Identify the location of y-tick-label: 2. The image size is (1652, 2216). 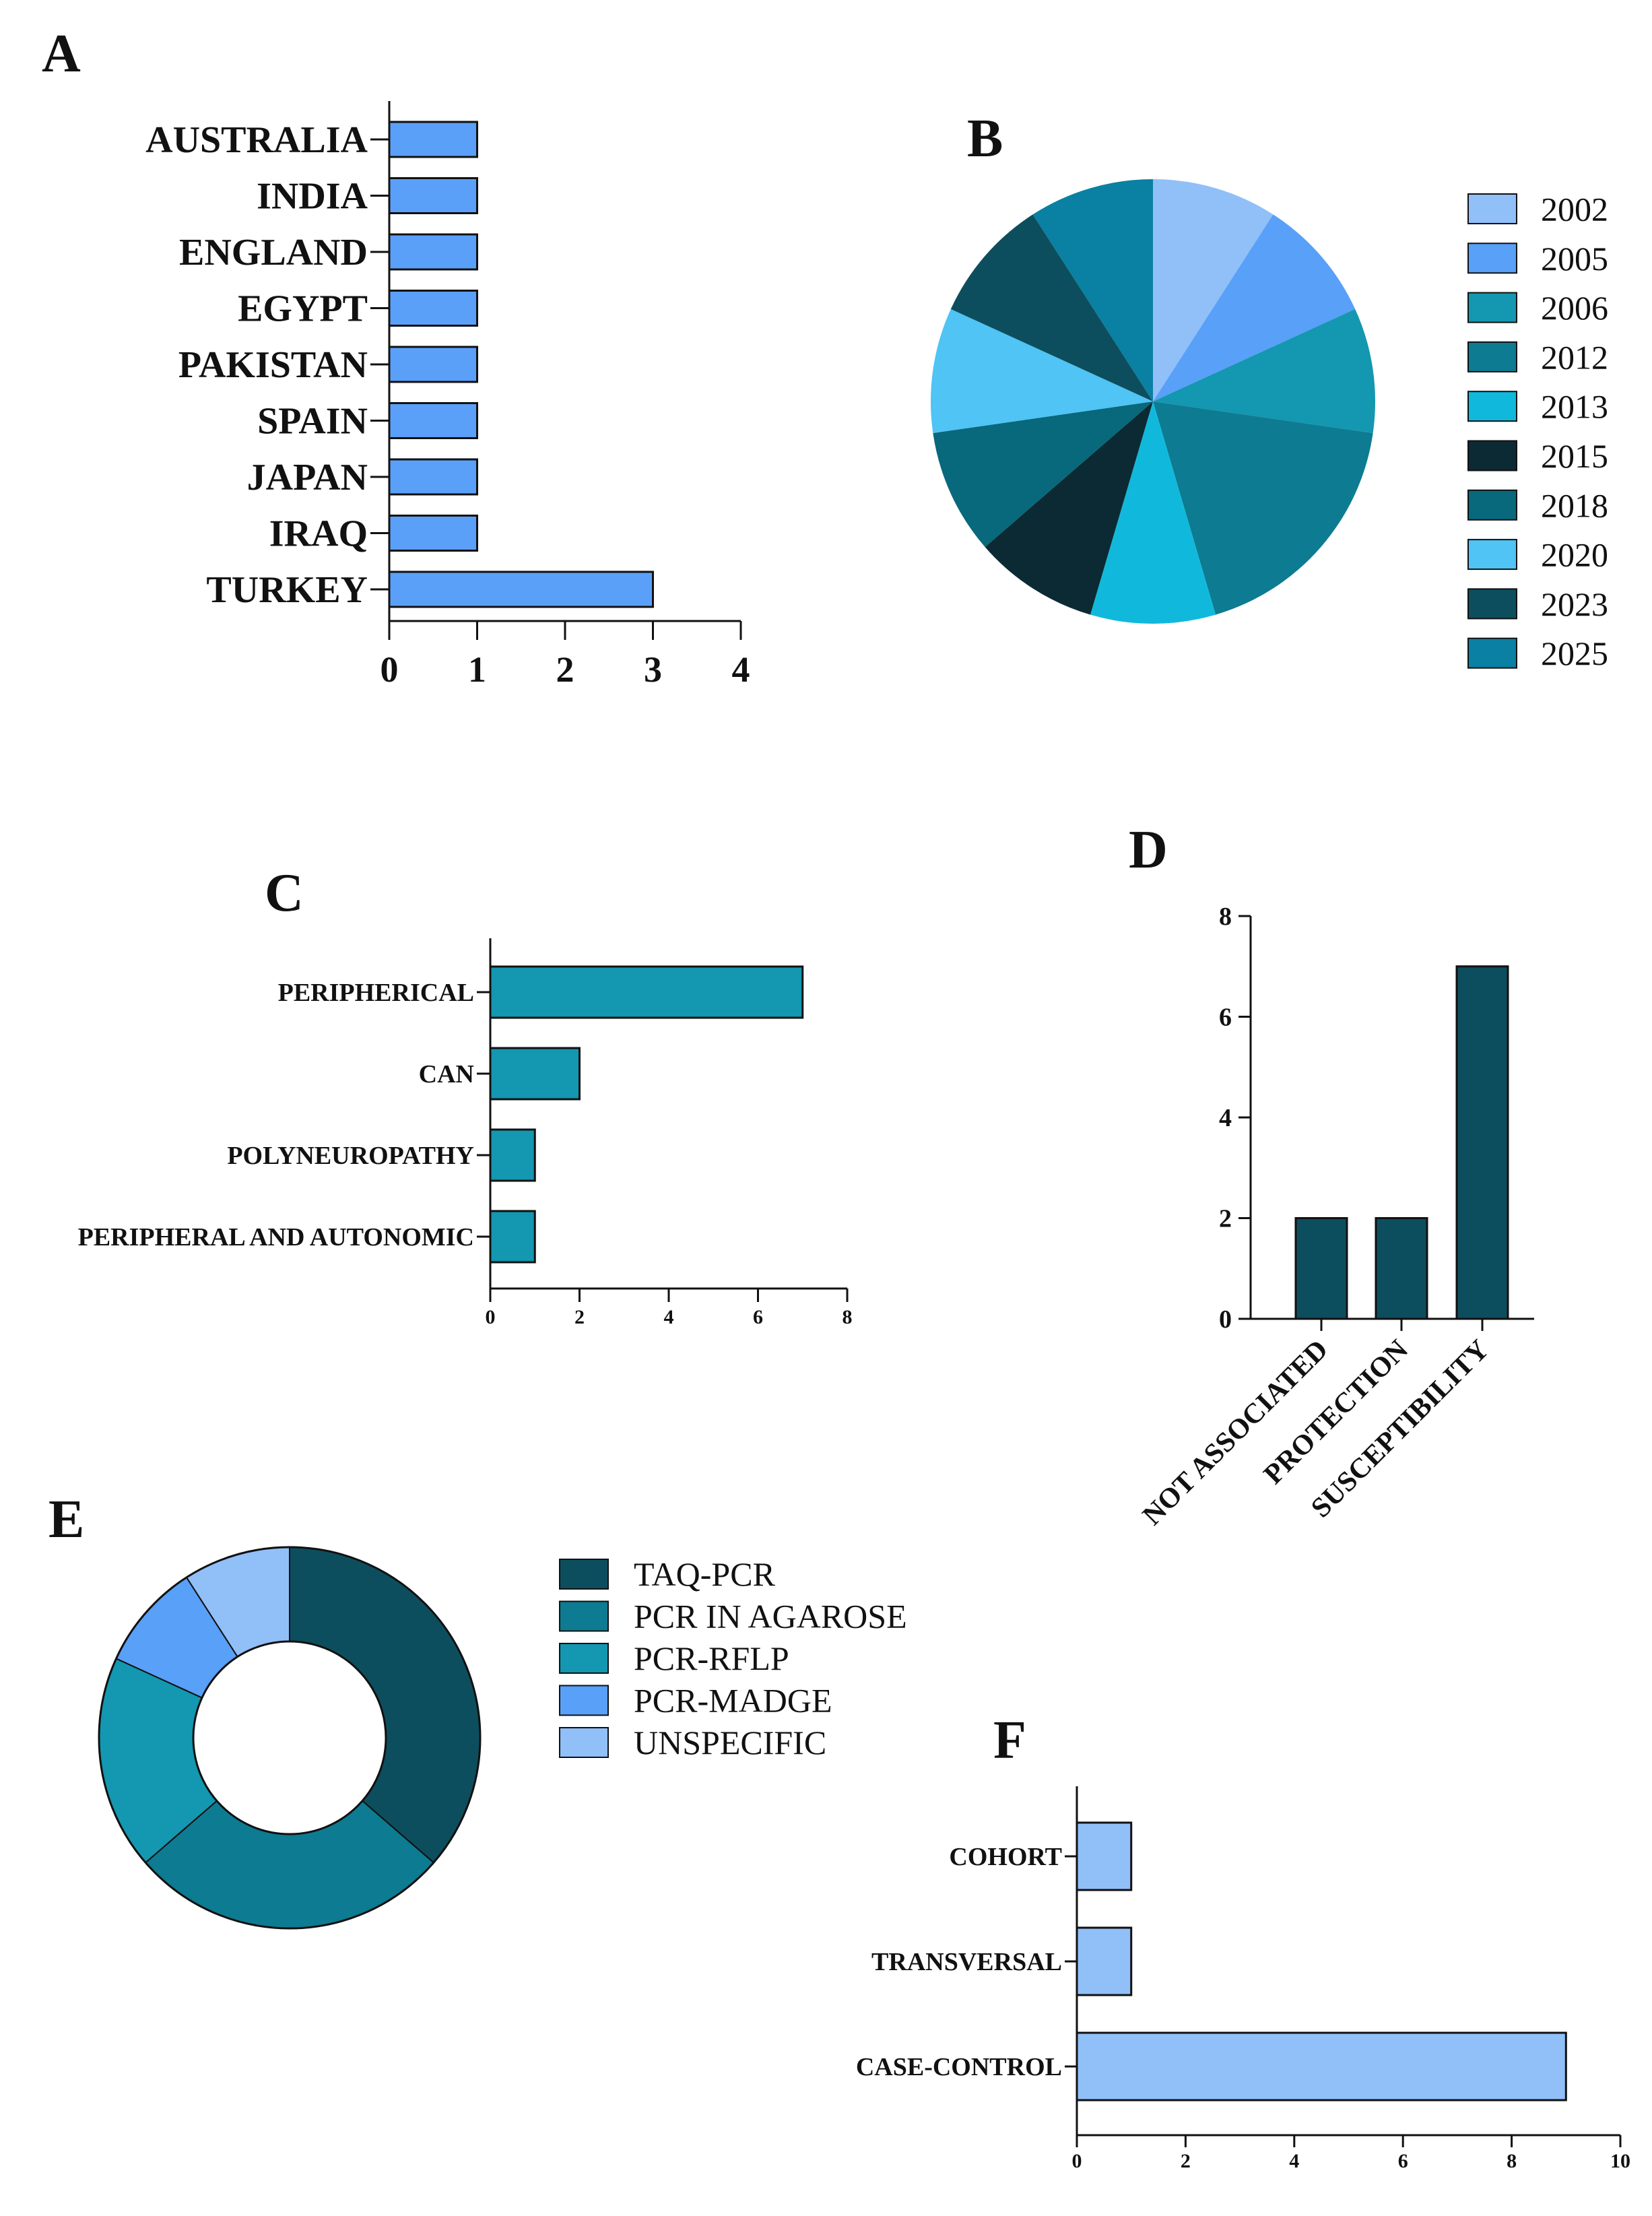
(1225, 1219).